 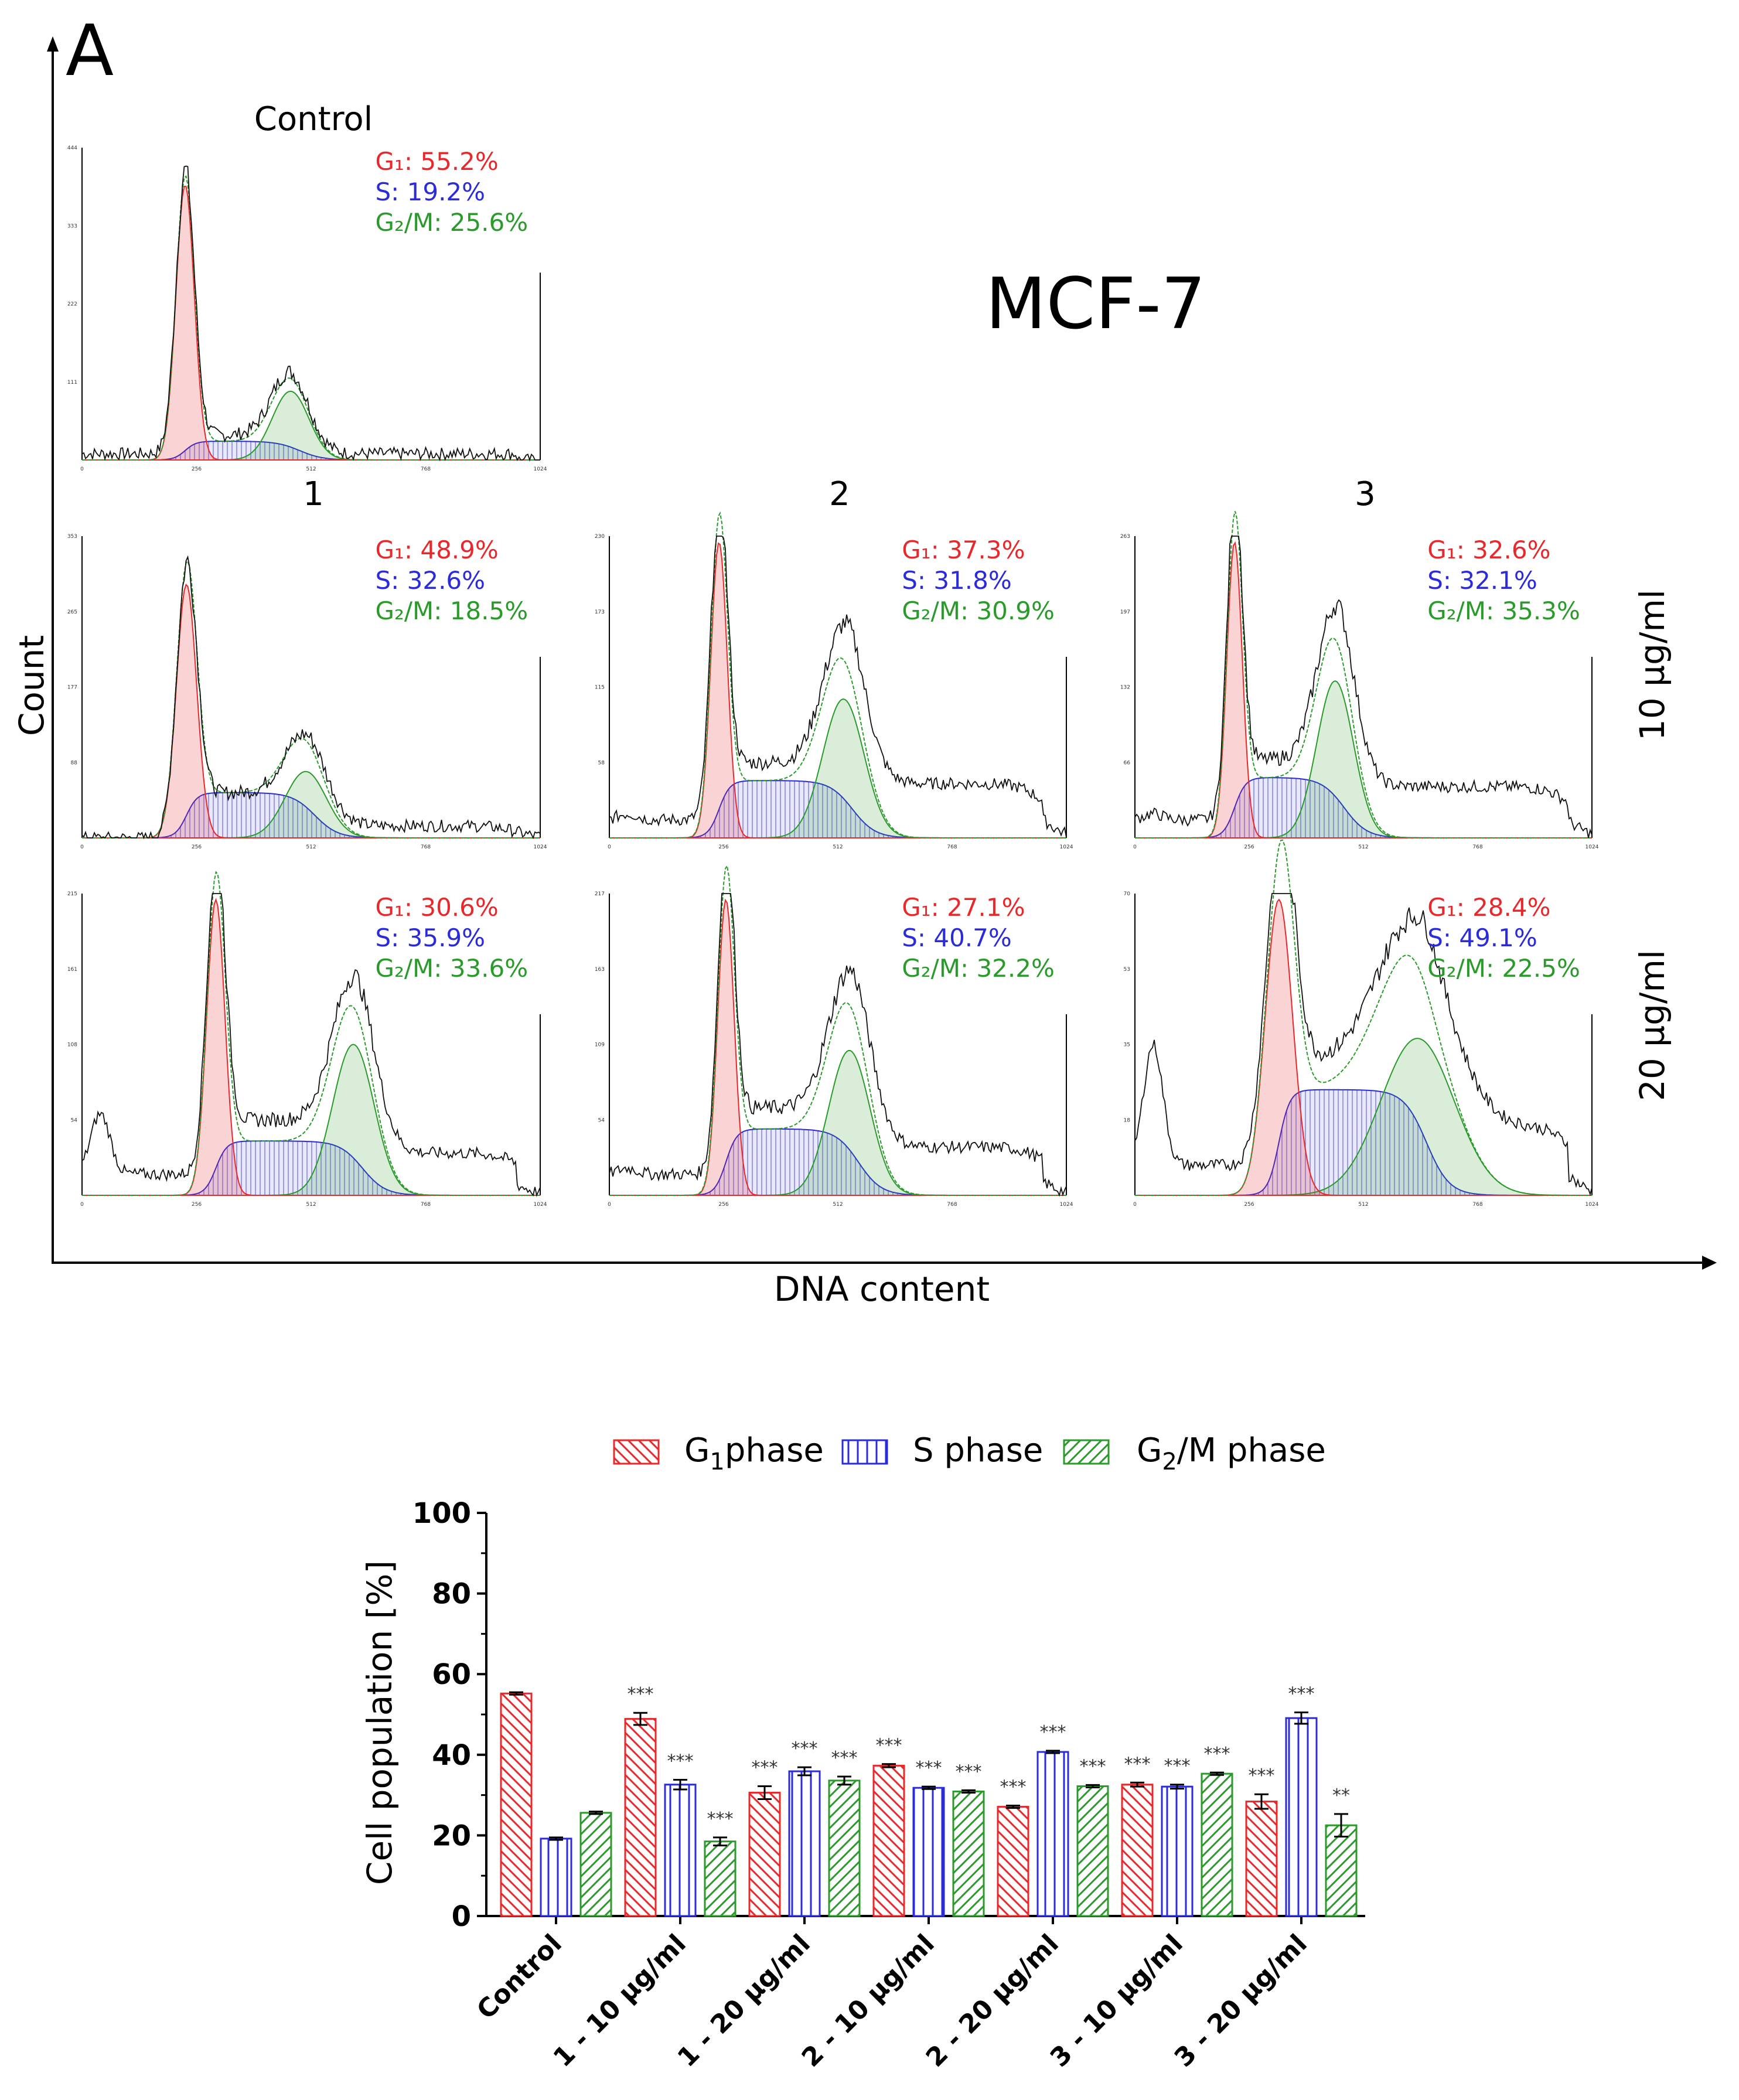 I want to click on s-percentage: S: 40.7%, so click(x=957, y=937).